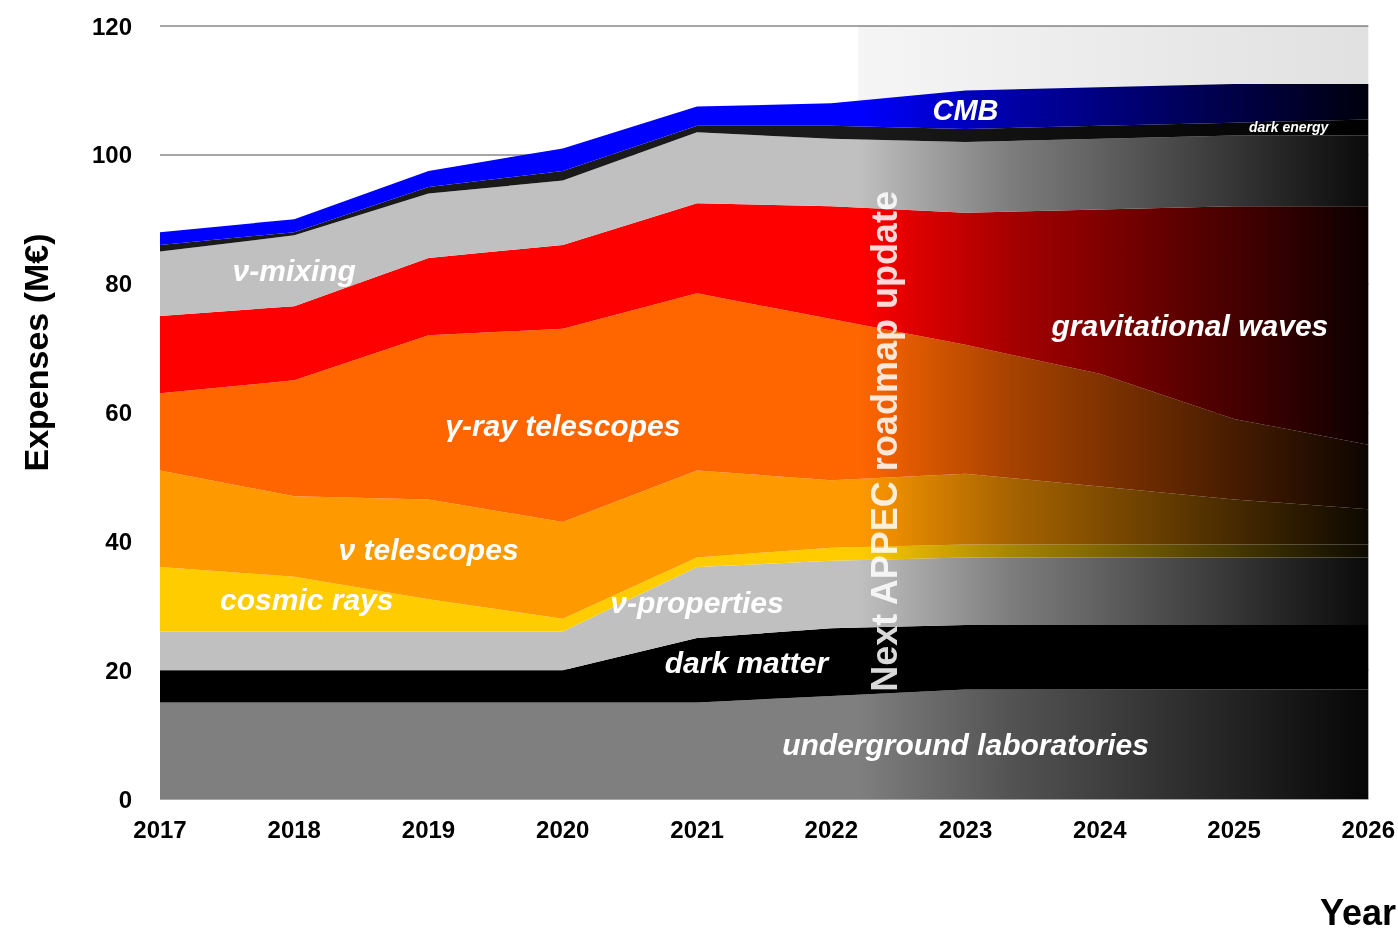 This screenshot has height=941, width=1398. I want to click on x-tick-label: 2024, so click(1100, 829).